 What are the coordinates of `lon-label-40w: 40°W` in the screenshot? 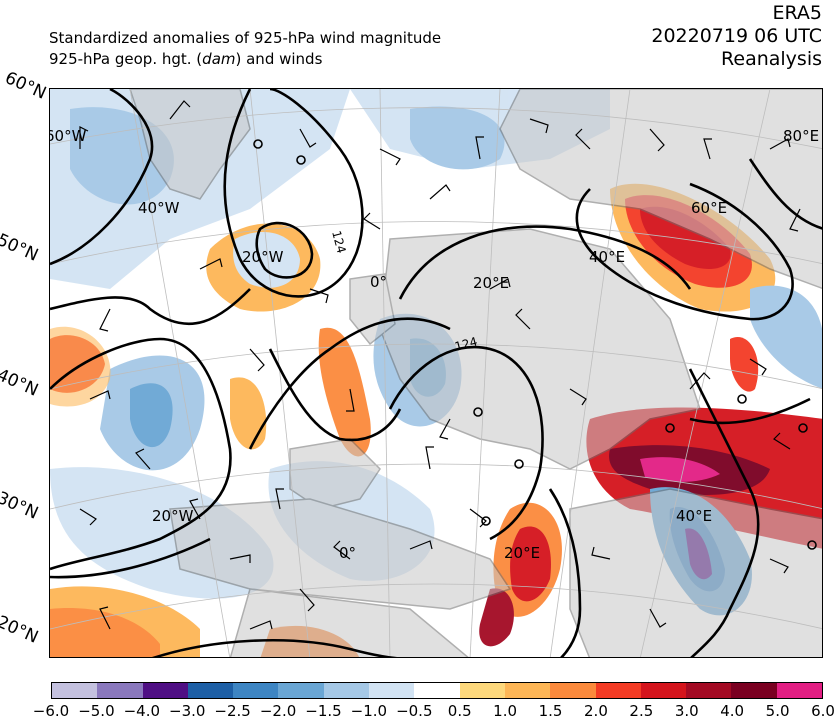 It's located at (159, 208).